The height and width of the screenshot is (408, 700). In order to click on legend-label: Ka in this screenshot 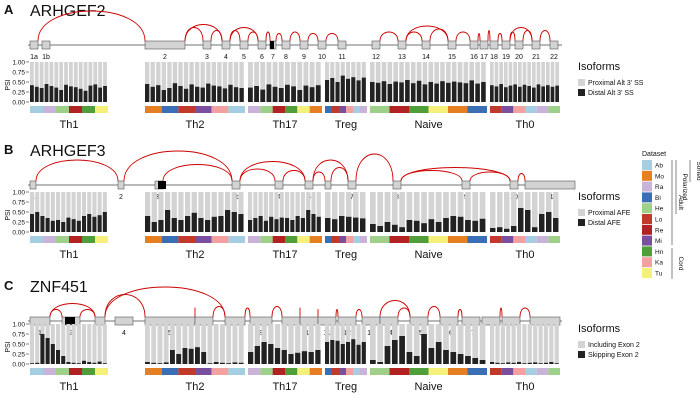, I will do `click(659, 263)`.